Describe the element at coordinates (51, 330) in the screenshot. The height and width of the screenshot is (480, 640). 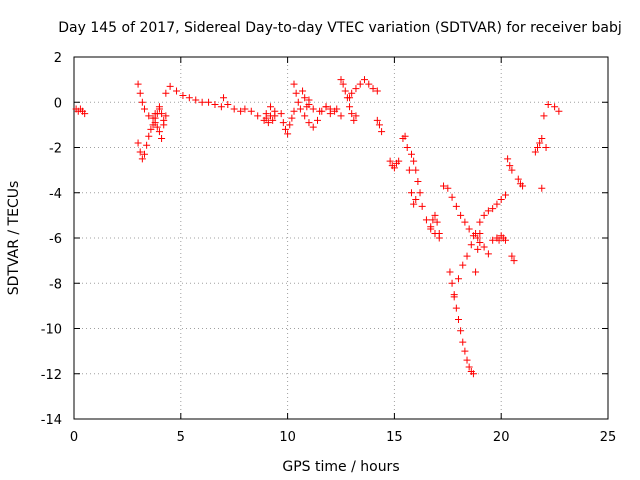
I see `y-tick-label: -10` at that location.